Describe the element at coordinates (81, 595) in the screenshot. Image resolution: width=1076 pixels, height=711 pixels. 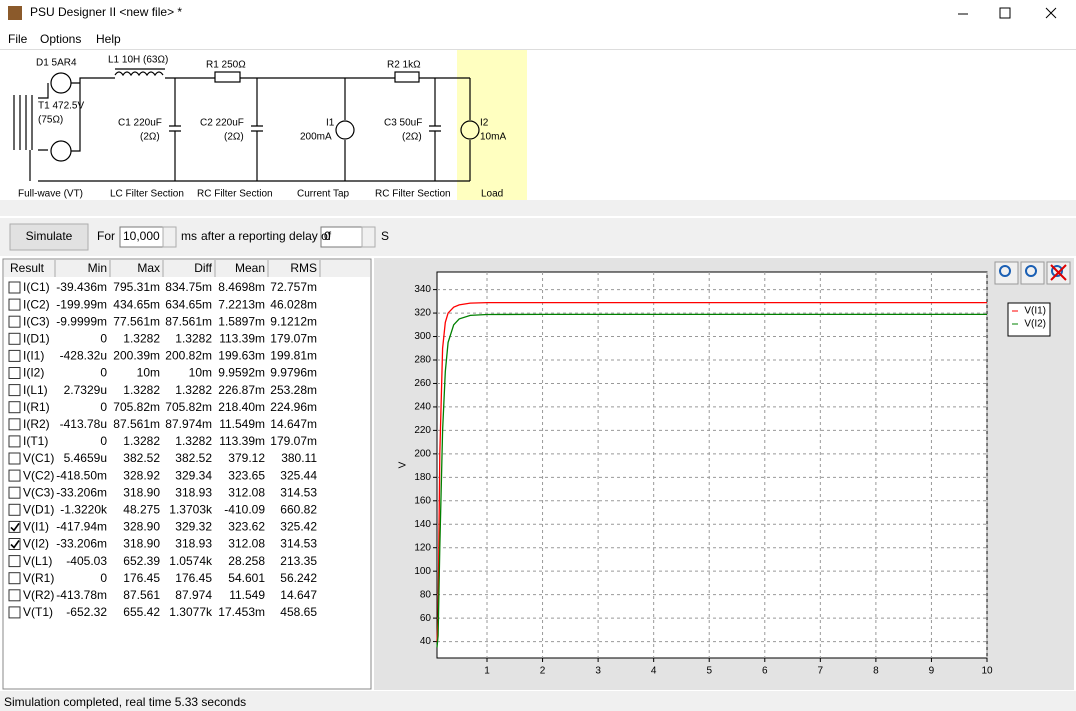
I see `result-value: -413.78m` at that location.